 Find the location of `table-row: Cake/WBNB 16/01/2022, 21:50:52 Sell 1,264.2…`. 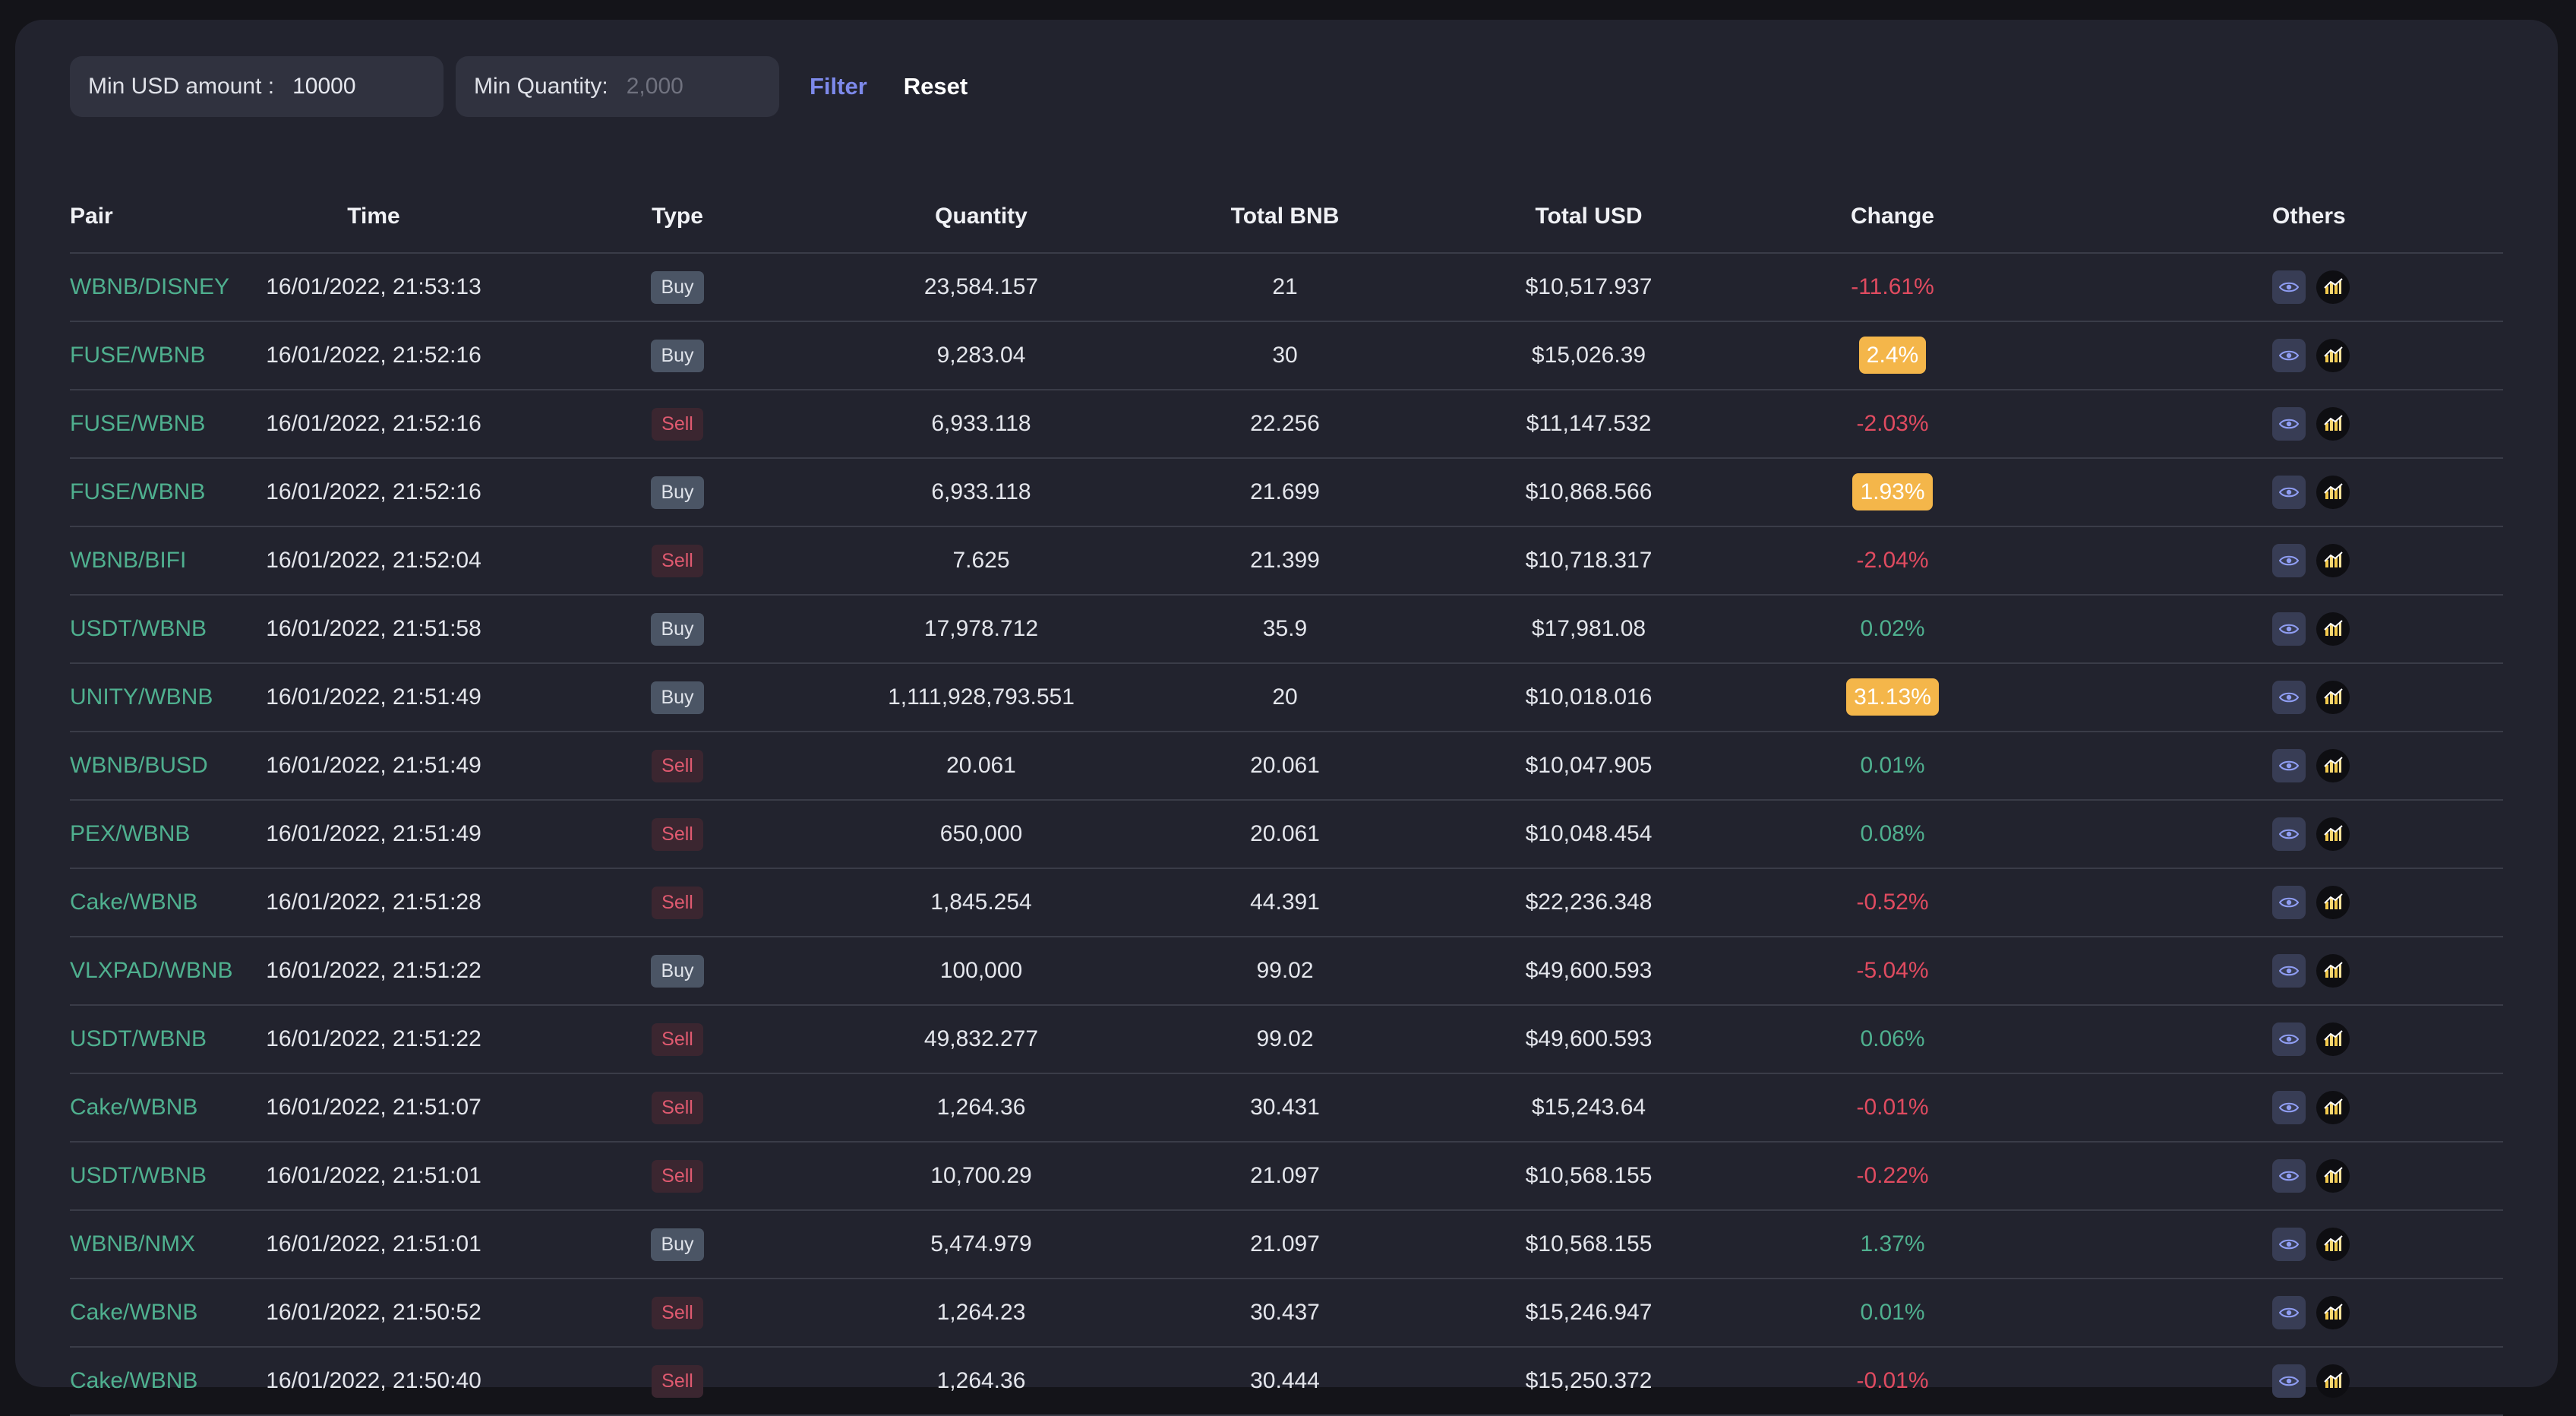

table-row: Cake/WBNB 16/01/2022, 21:50:52 Sell 1,264.2… is located at coordinates (1286, 1313).